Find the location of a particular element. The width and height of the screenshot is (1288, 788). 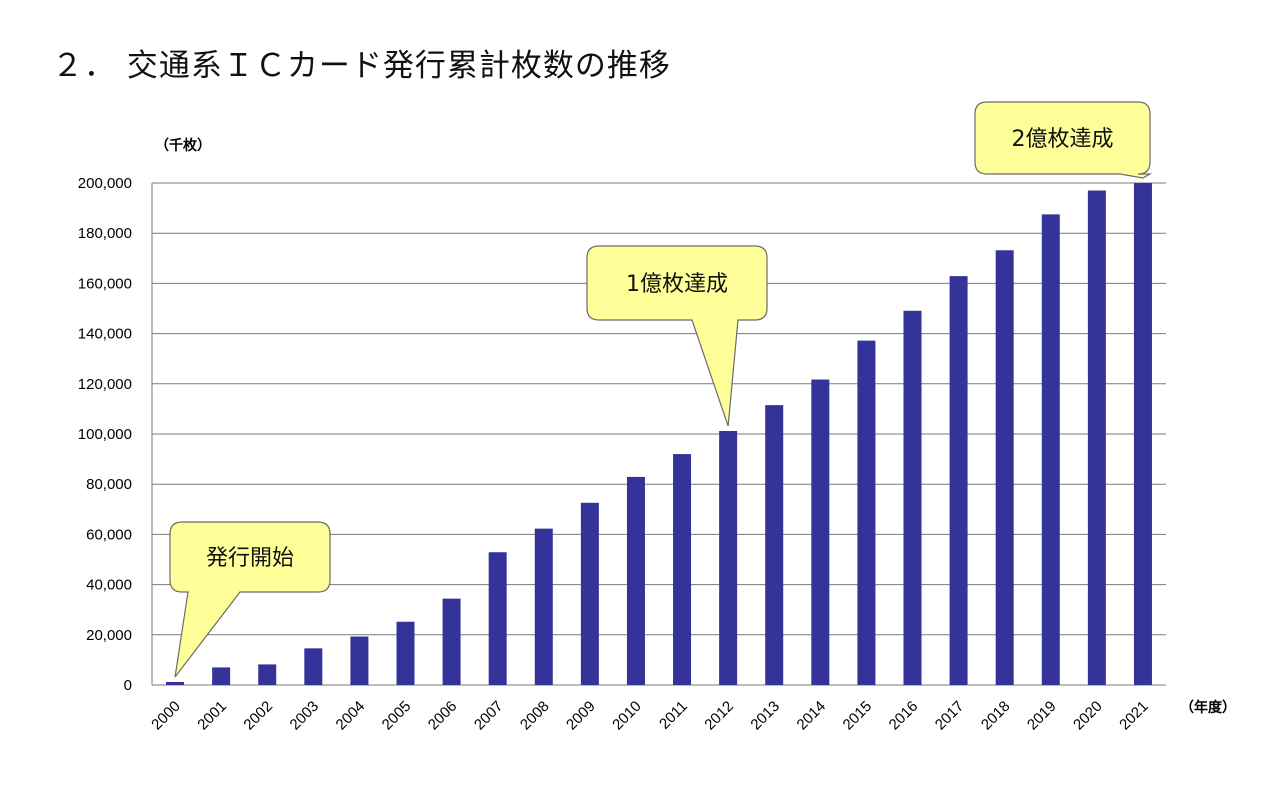

y-tick-label: 160,000 is located at coordinates (105, 283).